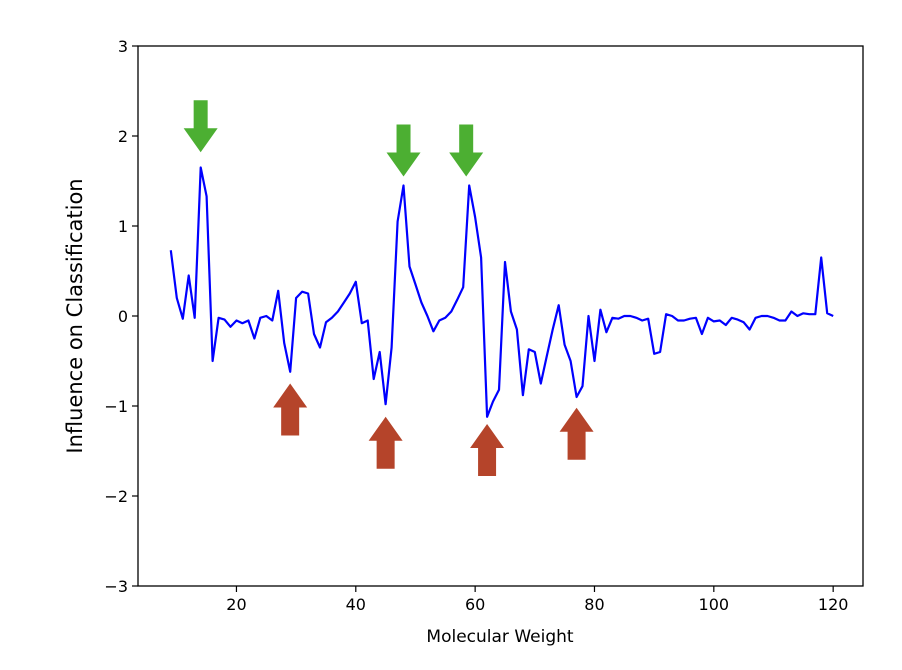 Image resolution: width=902 pixels, height=670 pixels. I want to click on y-tick-label: −2, so click(116, 496).